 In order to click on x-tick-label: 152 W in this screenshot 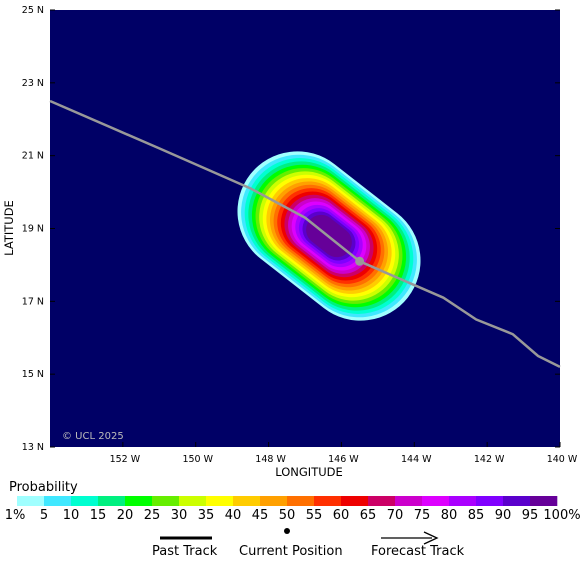, I will do `click(125, 459)`.